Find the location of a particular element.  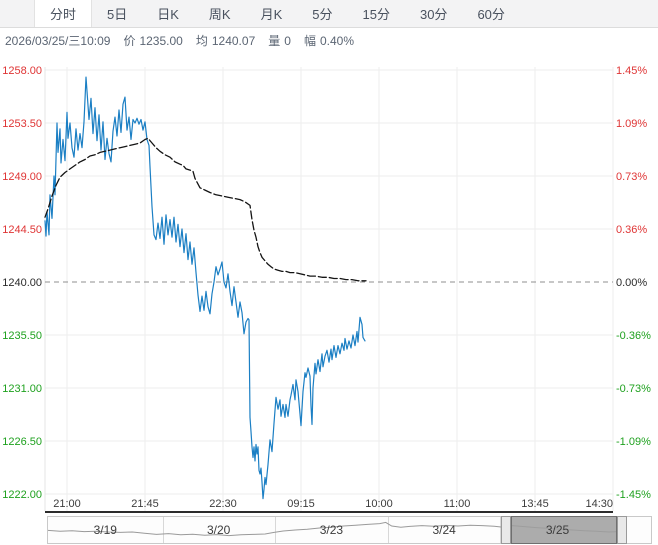

x-axis-baseline is located at coordinates (329, 512).